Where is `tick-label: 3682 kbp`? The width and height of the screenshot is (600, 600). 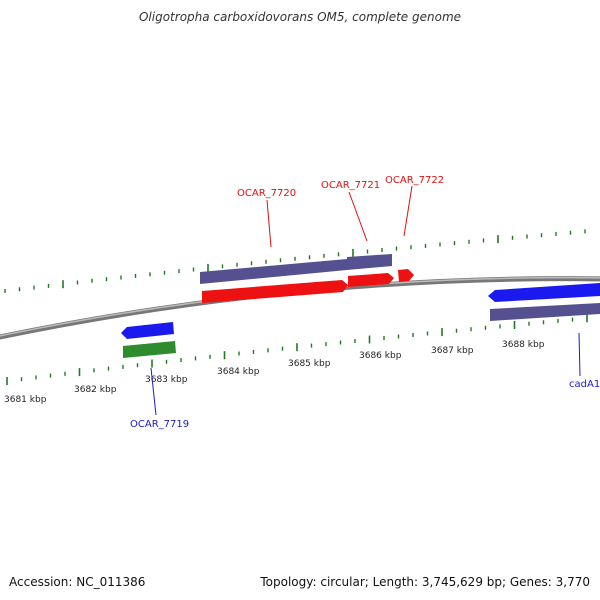
tick-label: 3682 kbp is located at coordinates (95, 390).